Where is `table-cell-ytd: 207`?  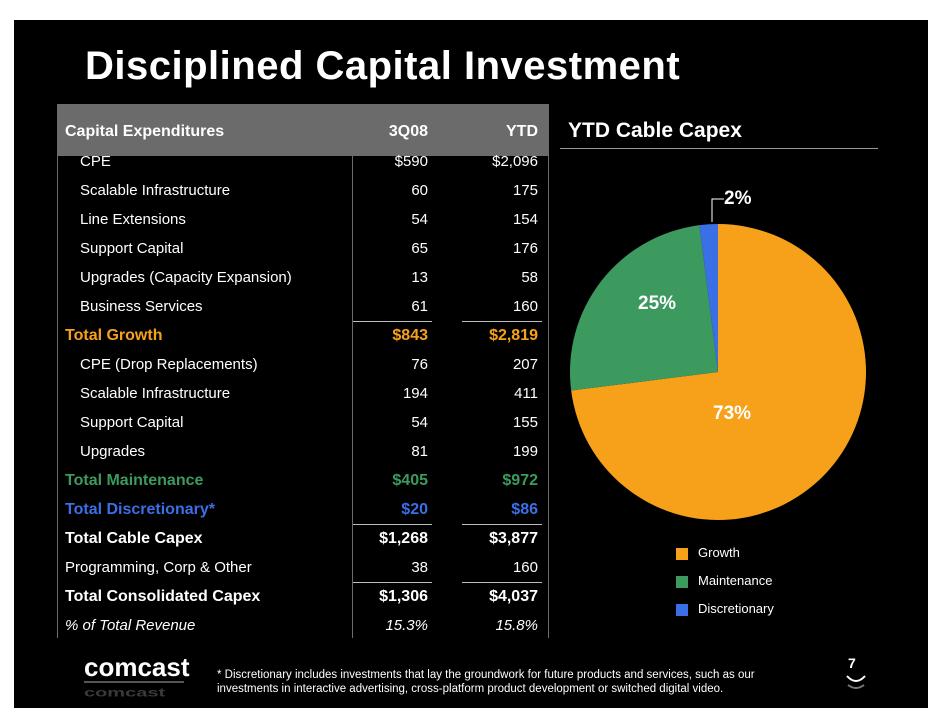 table-cell-ytd: 207 is located at coordinates (525, 364).